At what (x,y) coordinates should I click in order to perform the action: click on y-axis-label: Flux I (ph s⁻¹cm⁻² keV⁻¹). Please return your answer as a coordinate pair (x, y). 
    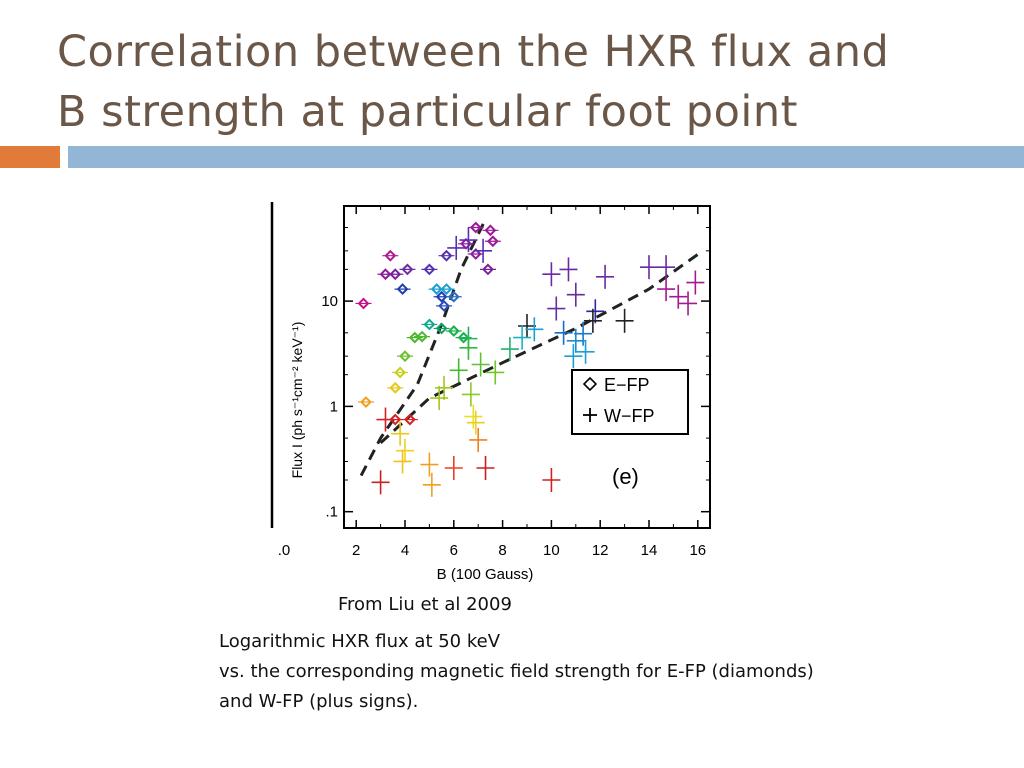
    Looking at the image, I should click on (297, 400).